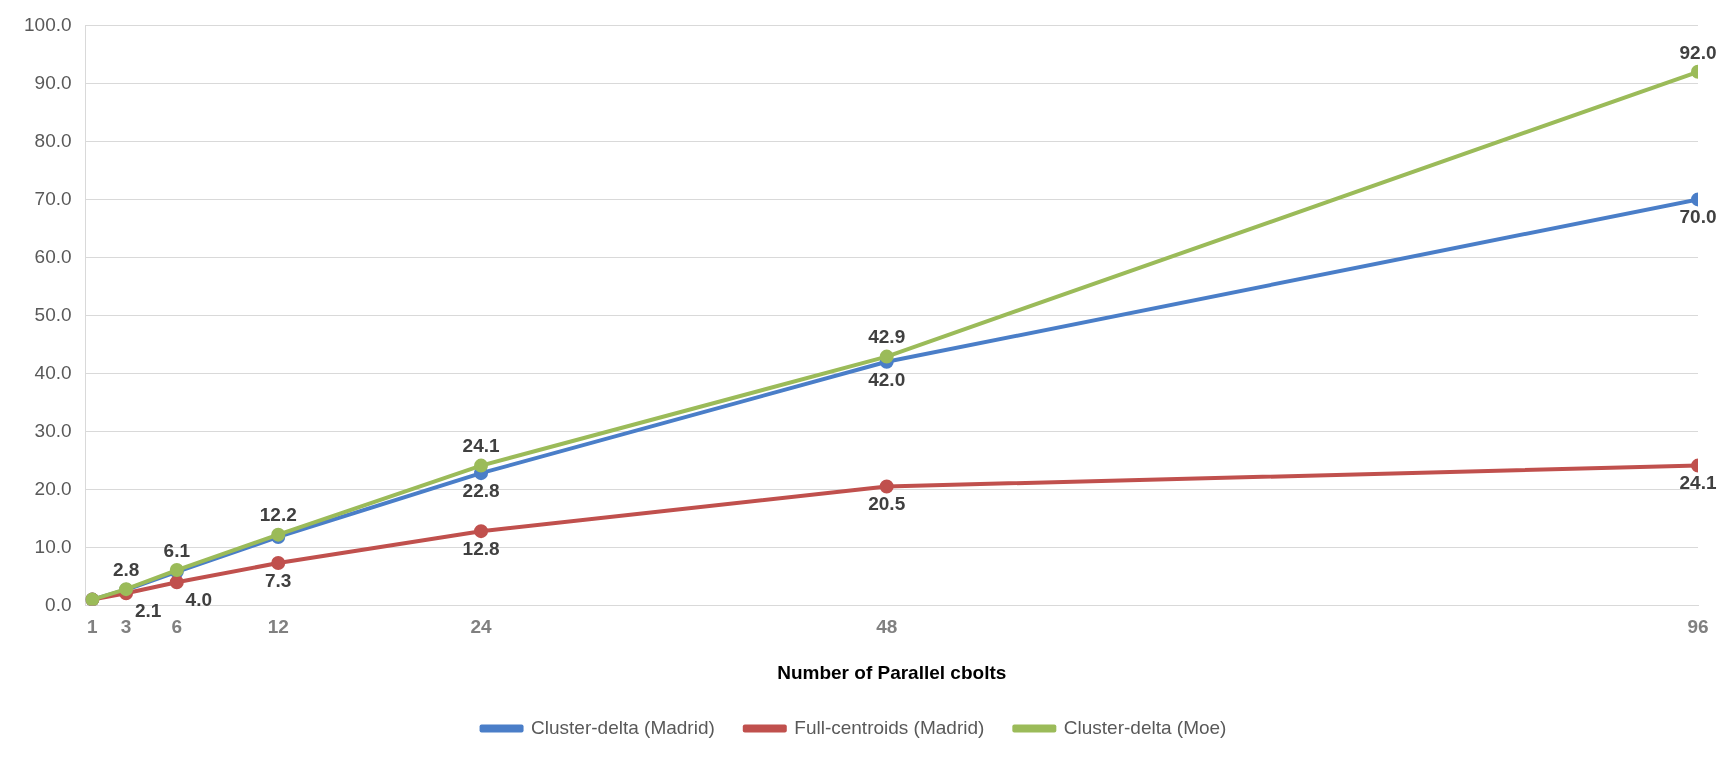 Image resolution: width=1728 pixels, height=758 pixels. What do you see at coordinates (1145, 727) in the screenshot?
I see `legend-label: Cluster-delta (Moe)` at bounding box center [1145, 727].